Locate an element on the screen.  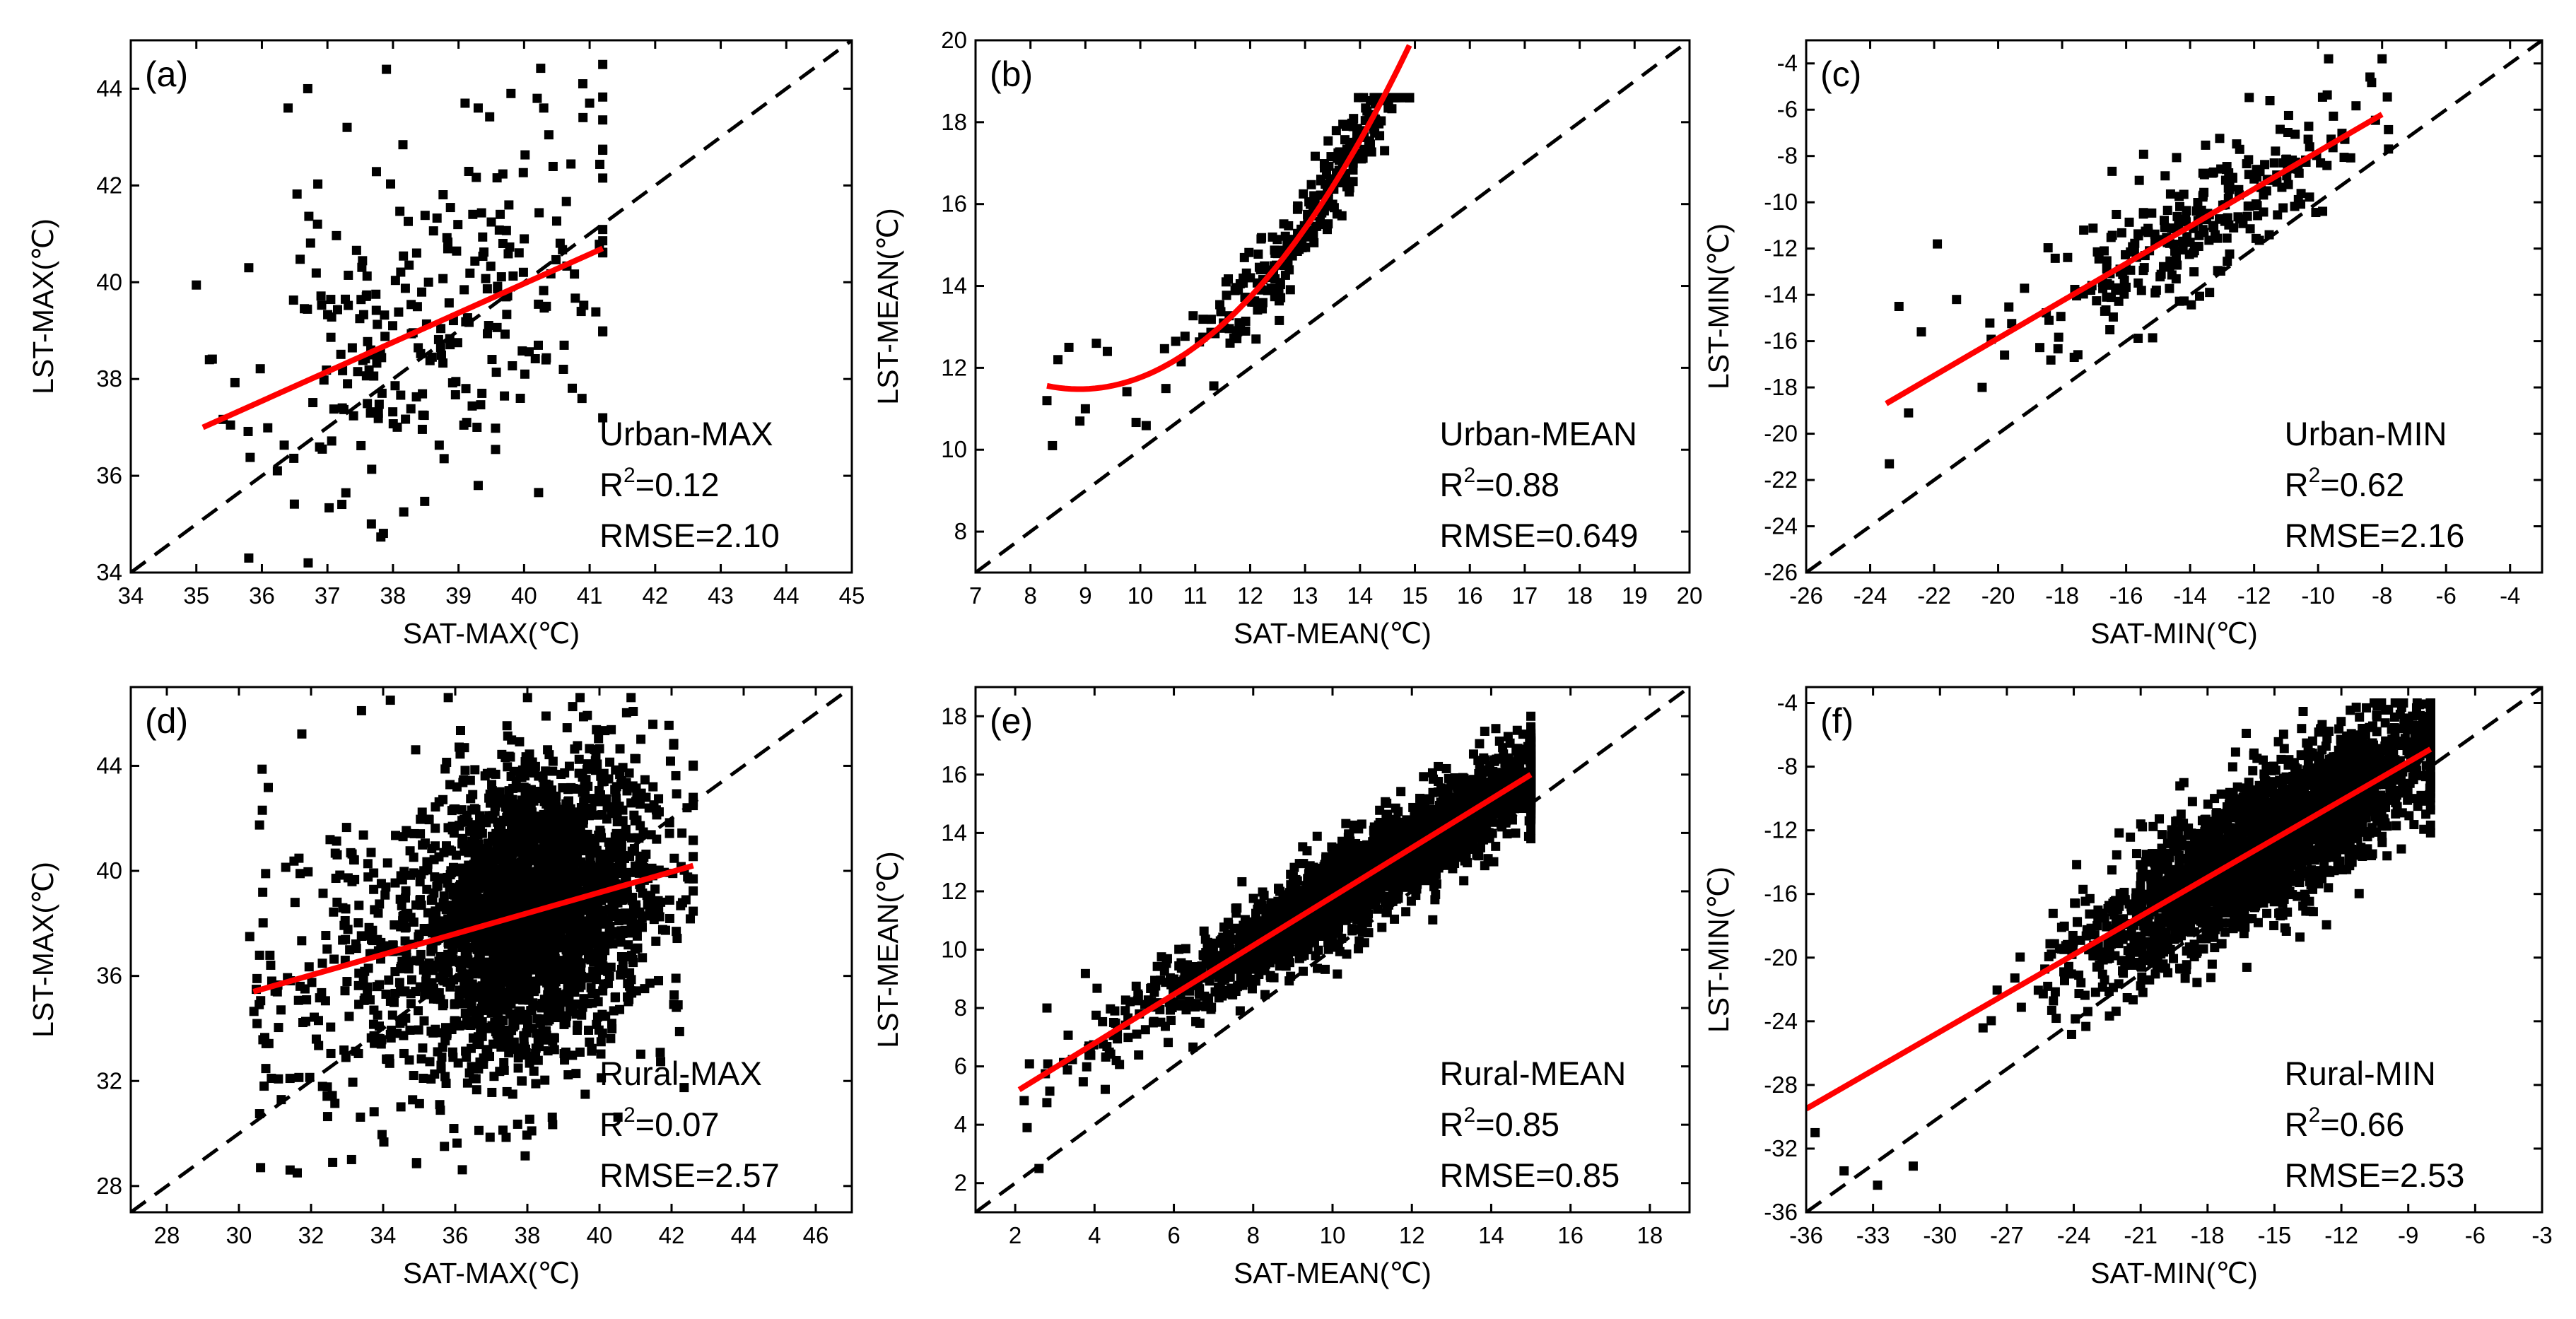
x-tick-label: 40 is located at coordinates (524, 595).